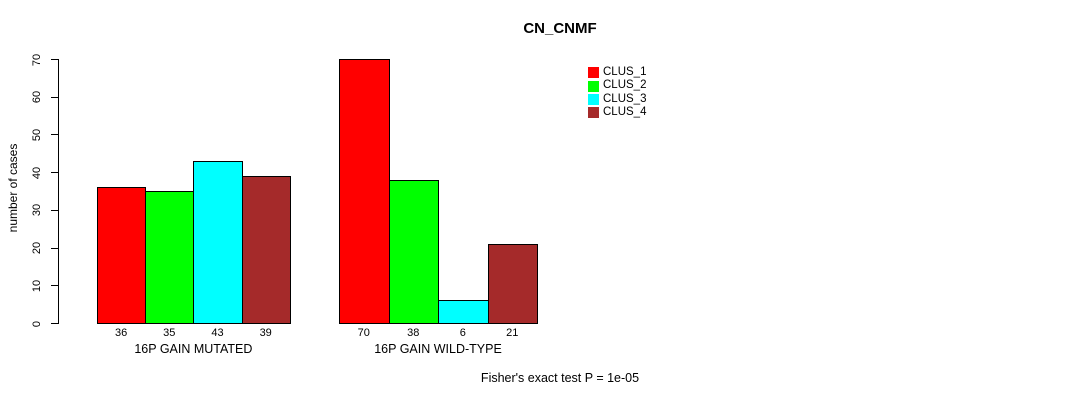 This screenshot has height=400, width=1090. I want to click on legend-label: CLUS_3, so click(625, 98).